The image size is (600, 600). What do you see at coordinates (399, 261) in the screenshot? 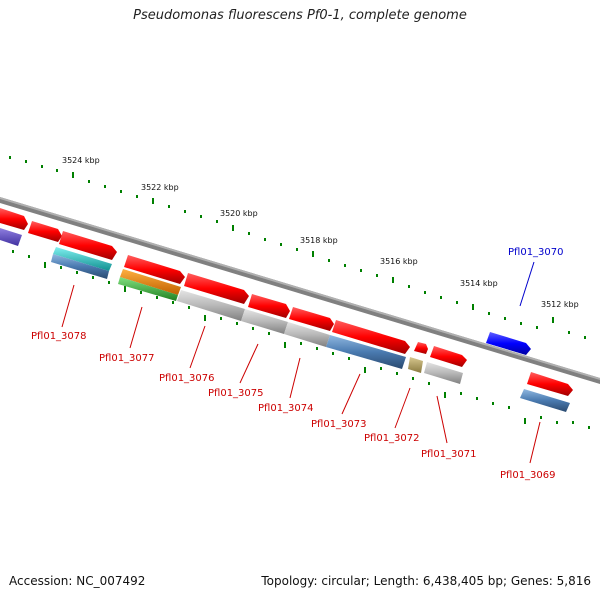
I see `kbp-label: 3516 kbp` at bounding box center [399, 261].